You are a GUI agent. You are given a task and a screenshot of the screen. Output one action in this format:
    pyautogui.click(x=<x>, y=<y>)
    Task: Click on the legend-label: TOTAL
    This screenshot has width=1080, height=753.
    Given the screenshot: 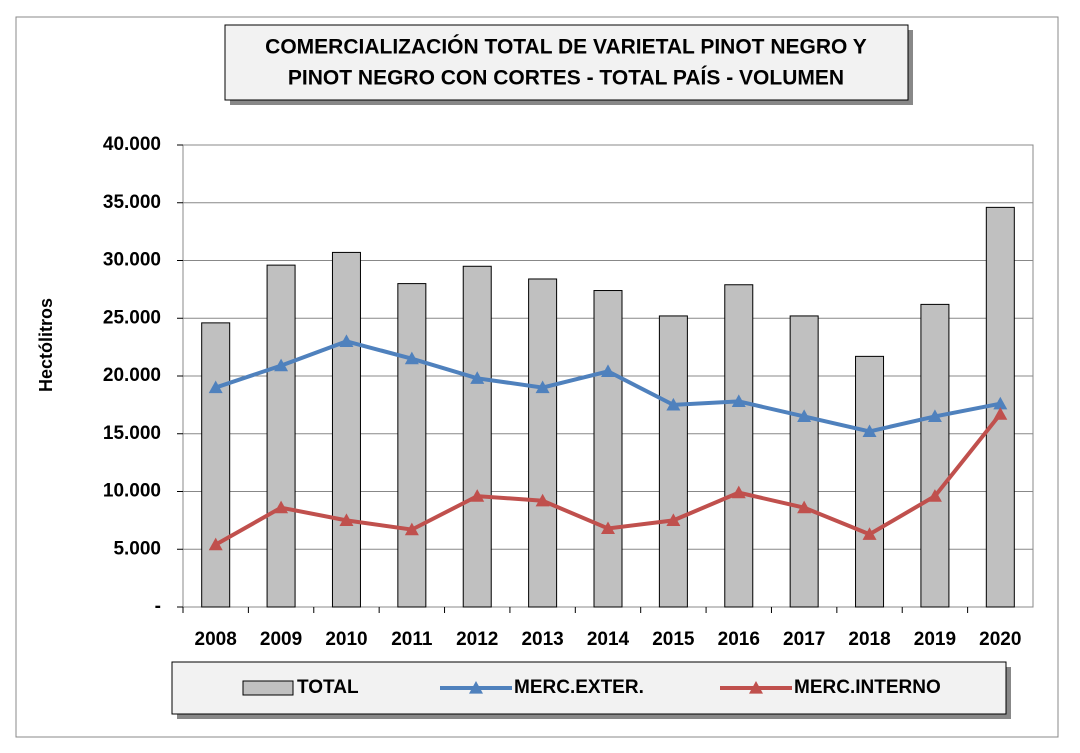 What is the action you would take?
    pyautogui.click(x=328, y=687)
    